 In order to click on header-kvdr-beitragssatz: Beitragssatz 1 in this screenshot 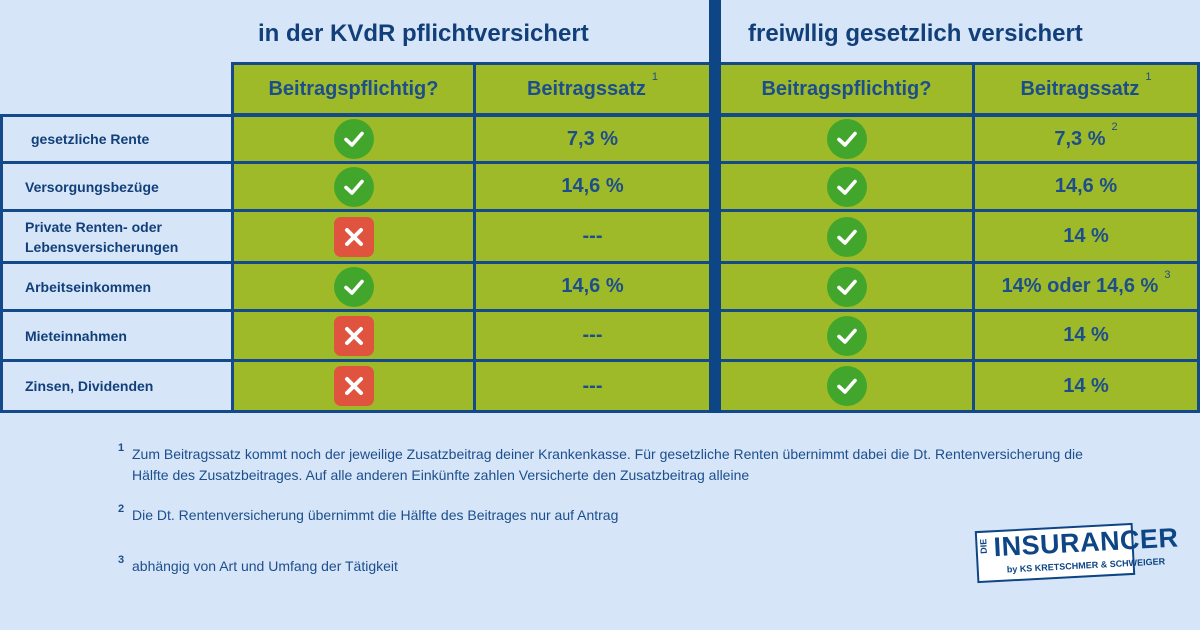, I will do `click(592, 89)`.